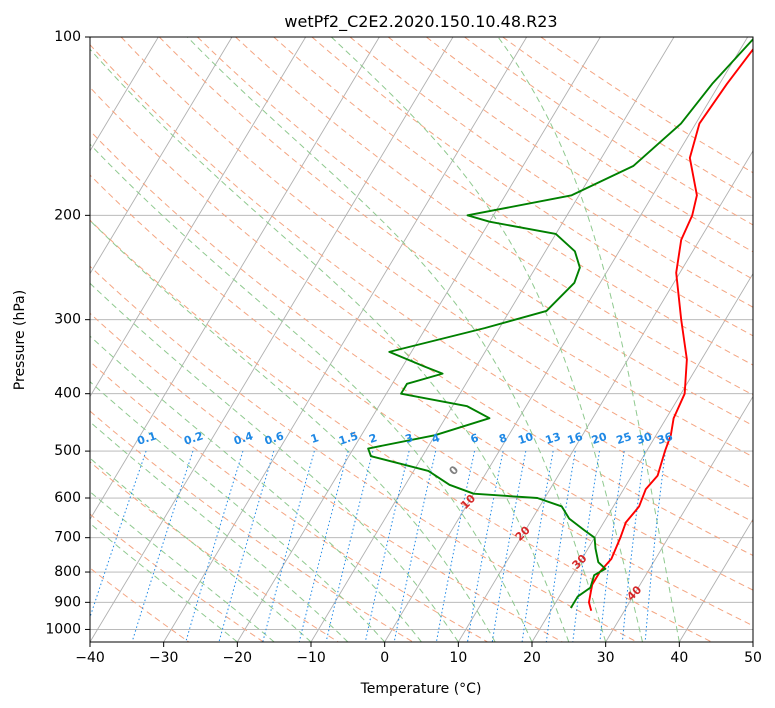  Describe the element at coordinates (525, 438) in the screenshot. I see `mixing-ratio-label: 10` at that location.